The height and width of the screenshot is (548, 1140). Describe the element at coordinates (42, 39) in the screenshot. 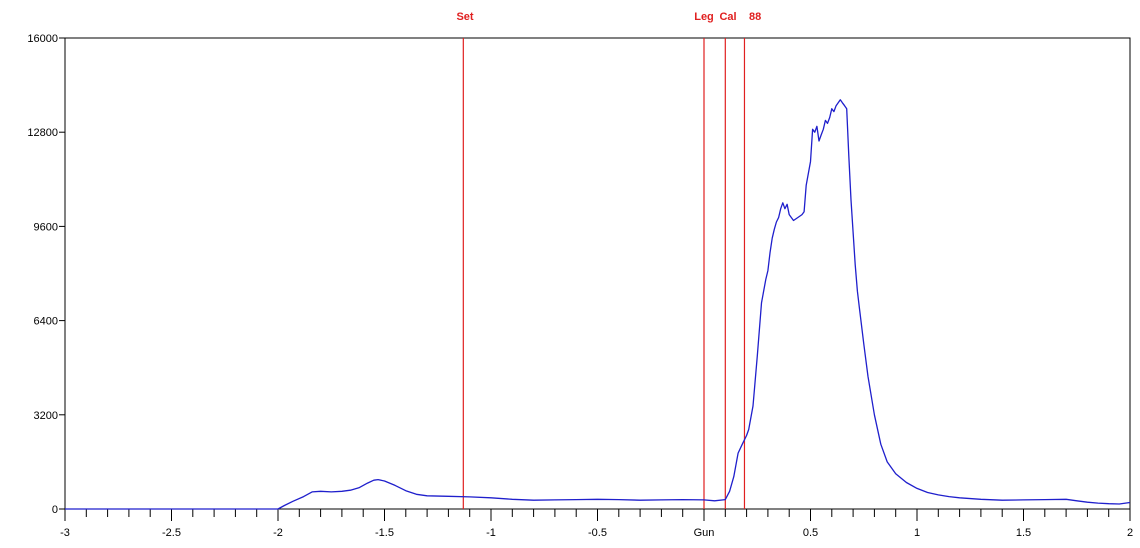

I see `y-tick-label: 16000` at that location.